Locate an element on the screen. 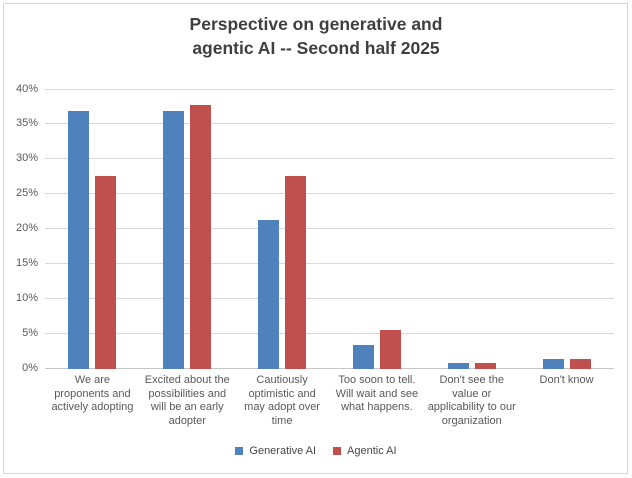 This screenshot has height=478, width=632. x-axis-line is located at coordinates (329, 368).